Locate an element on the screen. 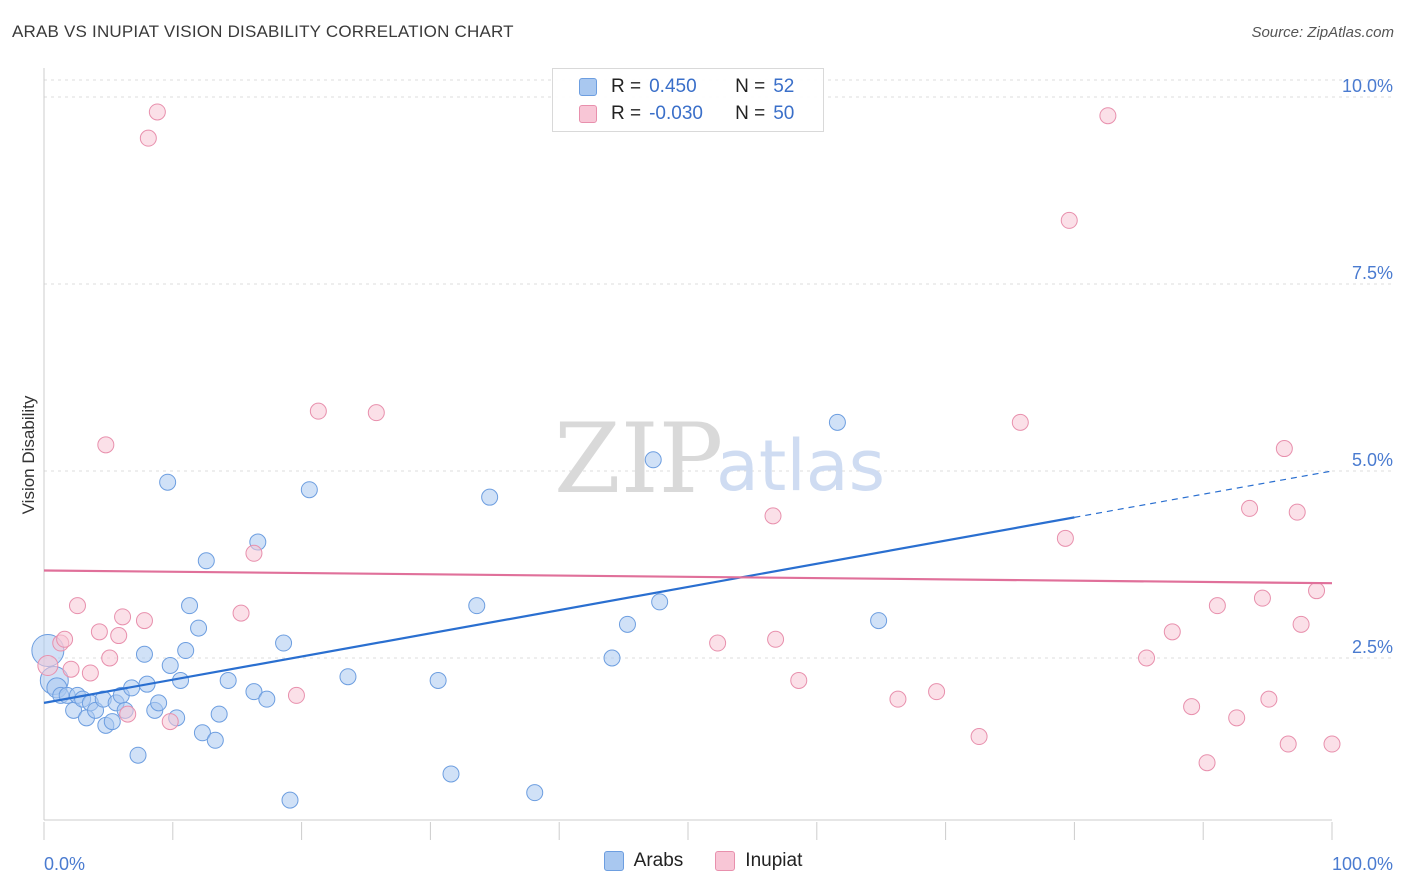 Image resolution: width=1406 pixels, height=892 pixels. y-tick-label: 7.5% is located at coordinates (1372, 273).